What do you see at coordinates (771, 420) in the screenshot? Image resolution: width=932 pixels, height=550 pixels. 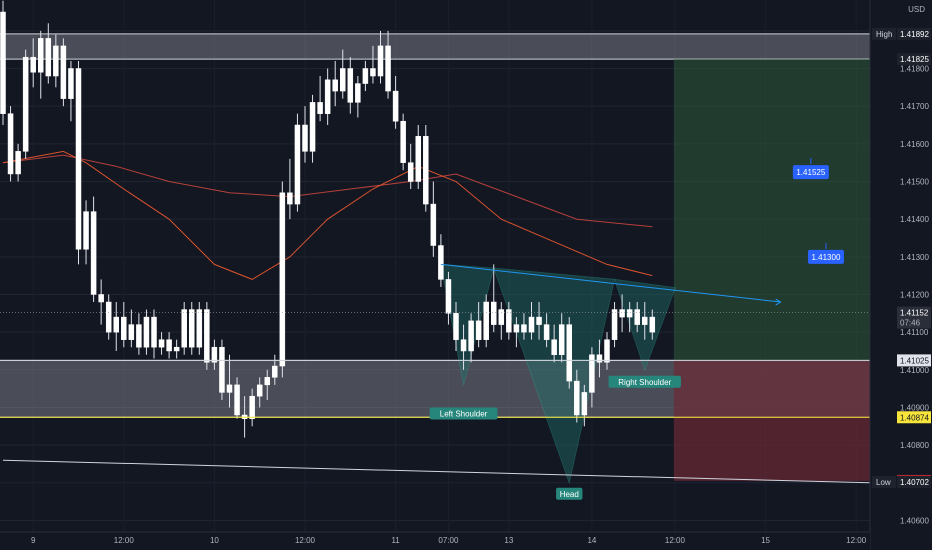 I see `position-loss-zone` at bounding box center [771, 420].